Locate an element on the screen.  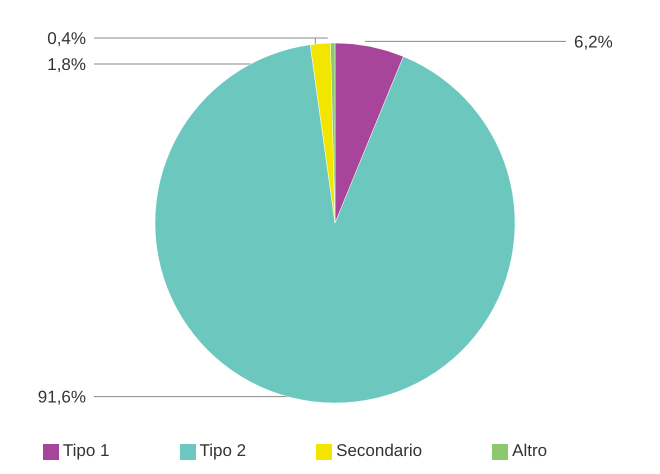
data-label: 91,6% is located at coordinates (62, 397).